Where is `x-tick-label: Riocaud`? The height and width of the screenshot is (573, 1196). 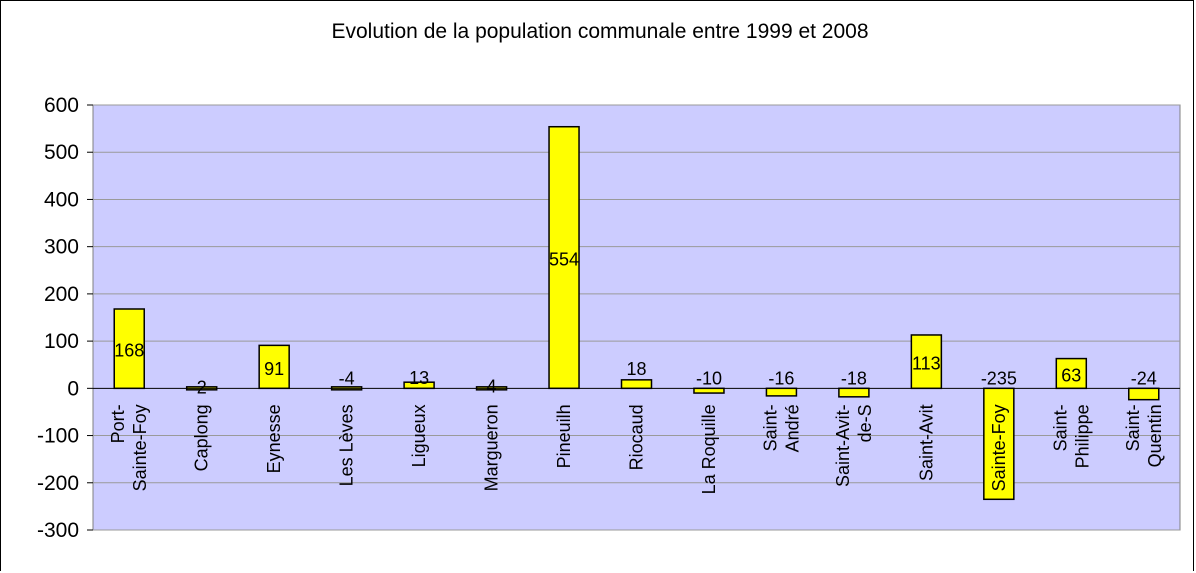
x-tick-label: Riocaud is located at coordinates (637, 437).